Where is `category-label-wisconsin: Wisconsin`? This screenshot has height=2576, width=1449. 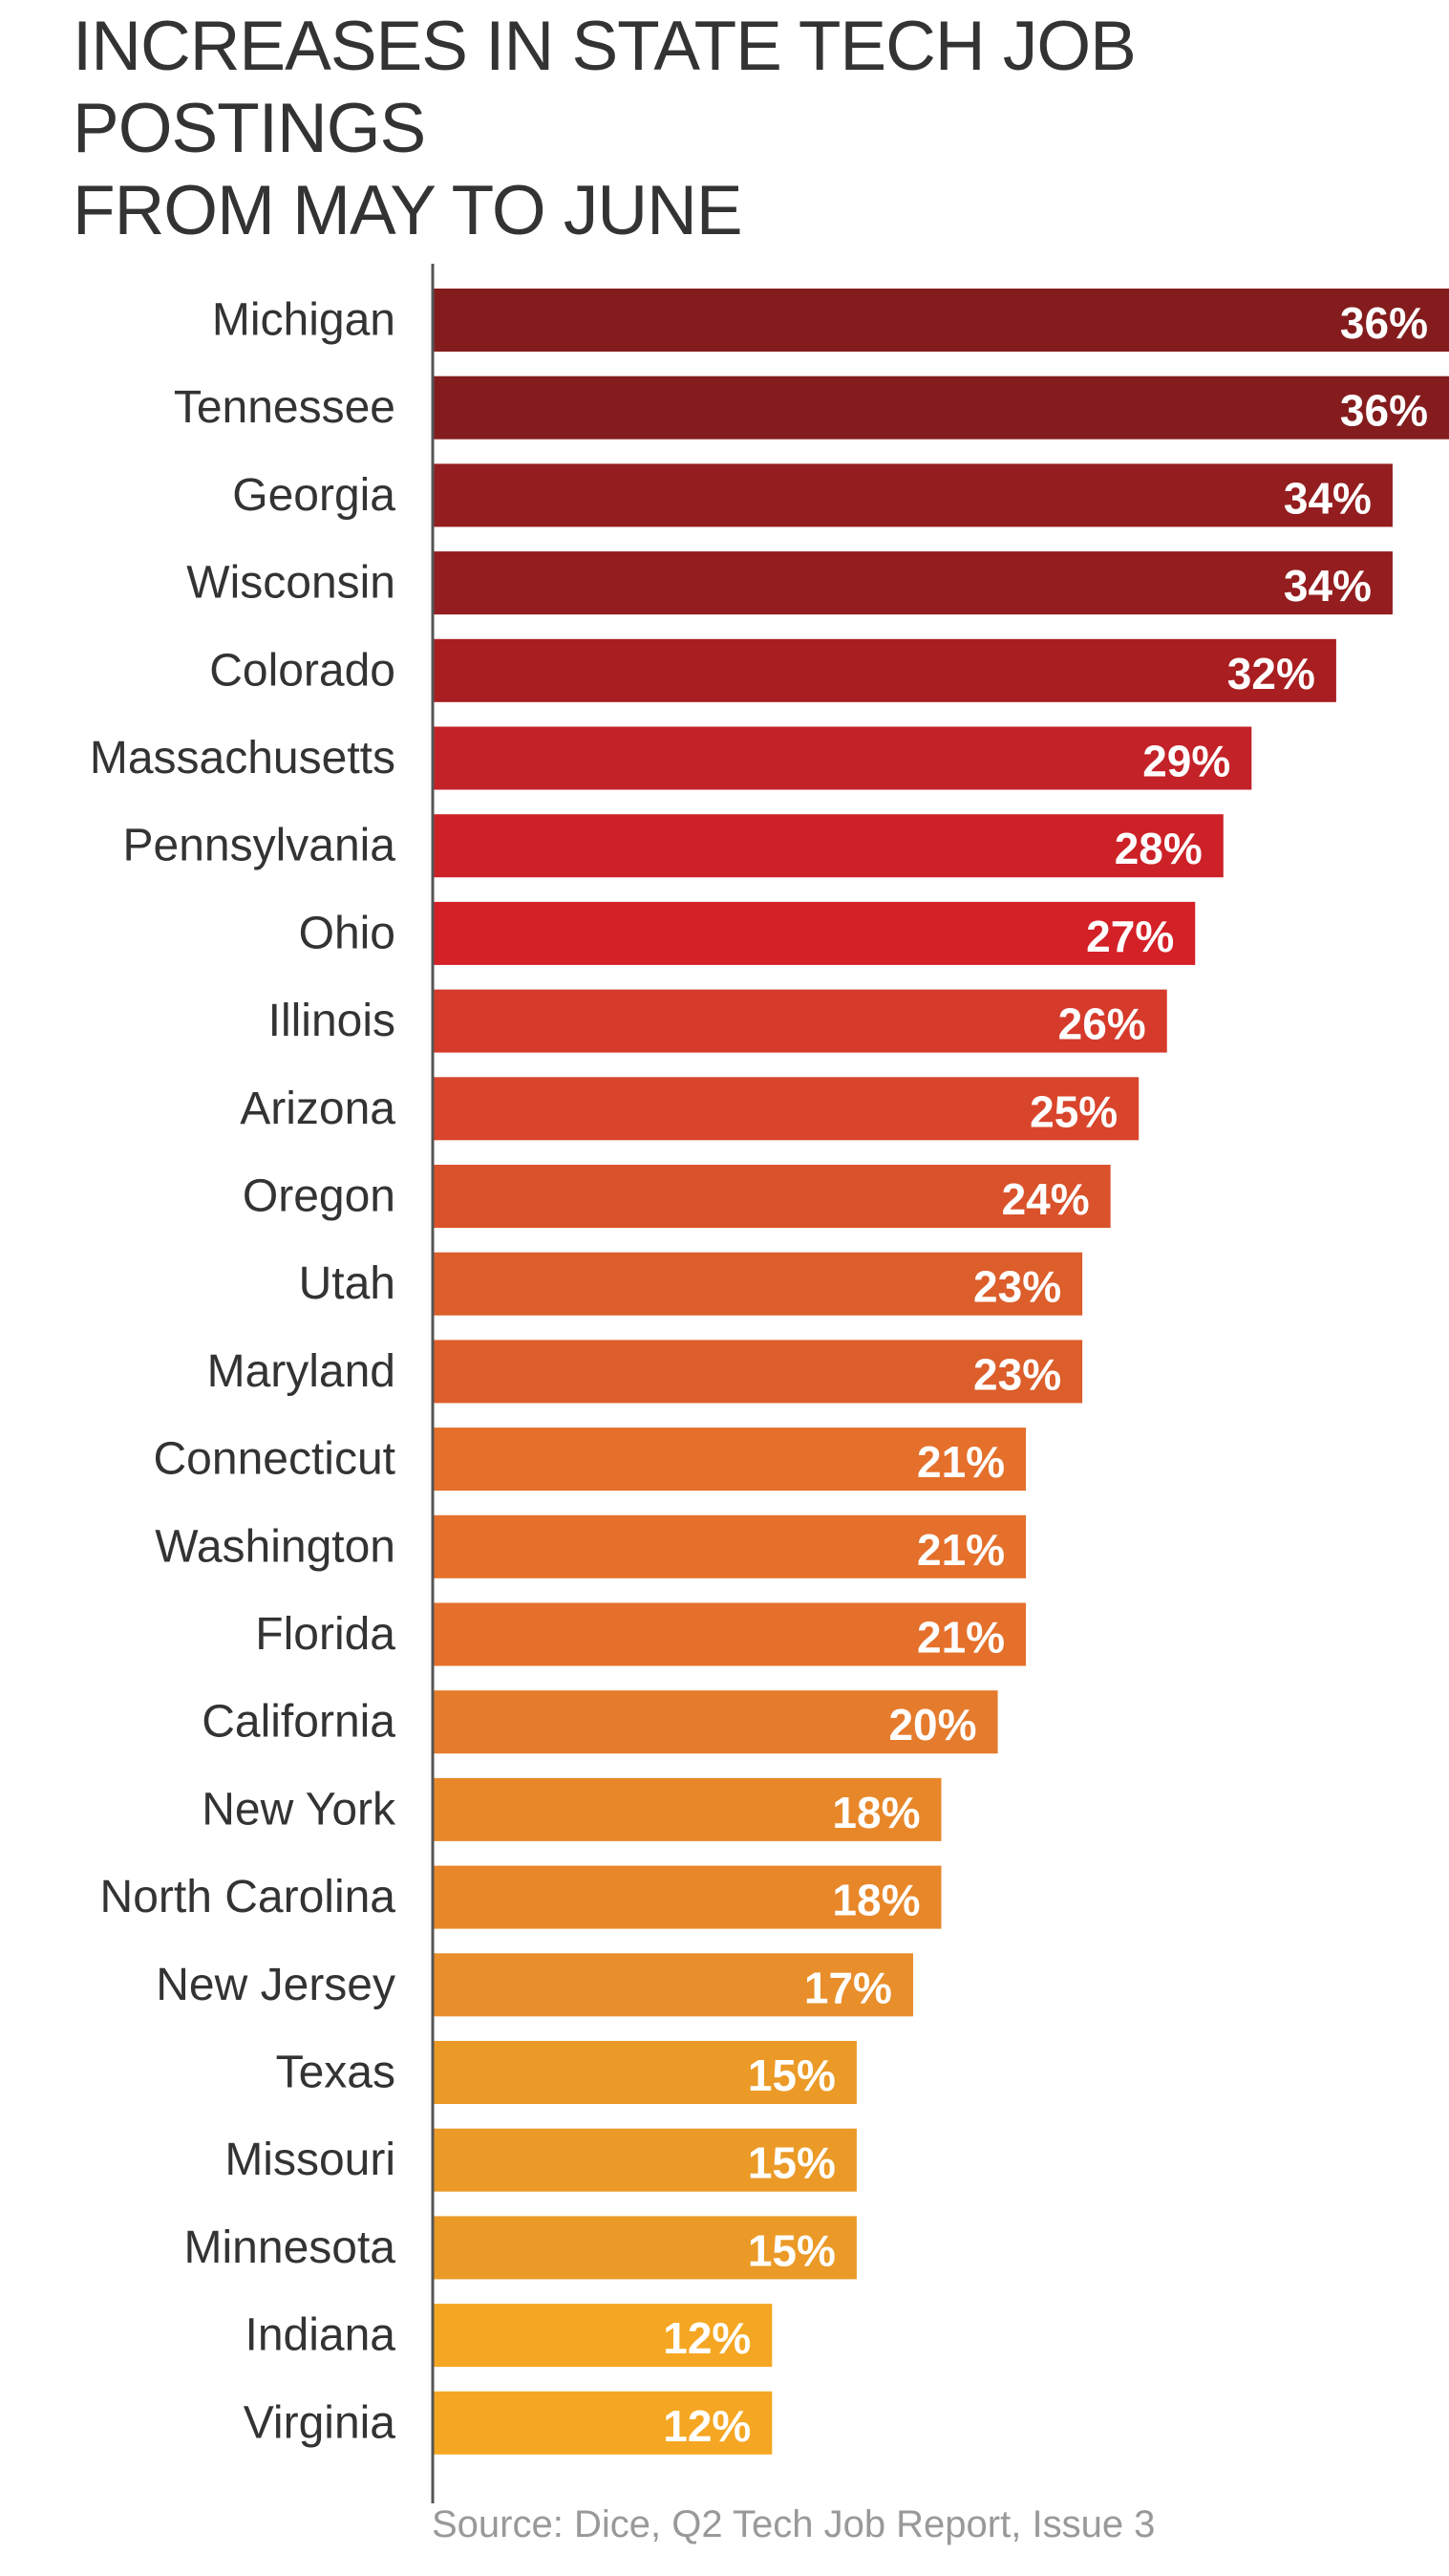 category-label-wisconsin: Wisconsin is located at coordinates (290, 583).